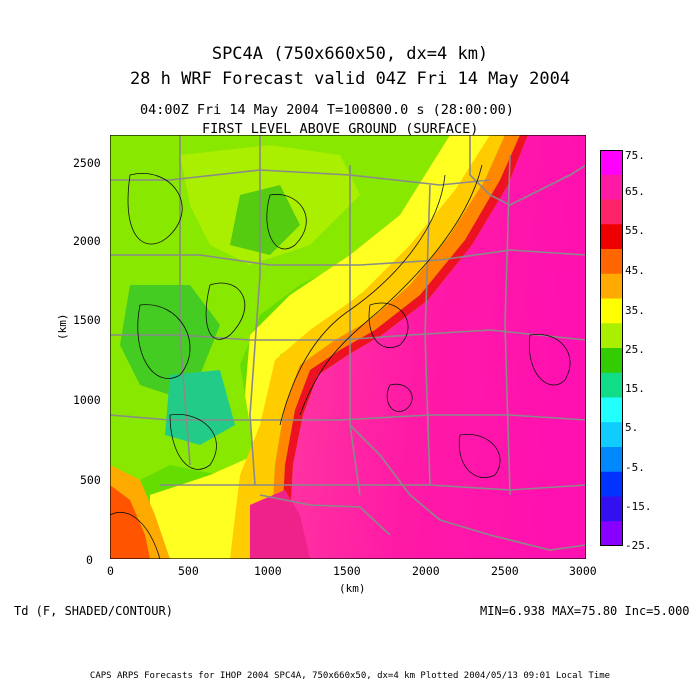 The image size is (700, 700). Describe the element at coordinates (89, 560) in the screenshot. I see `y-tick-label: 0` at that location.